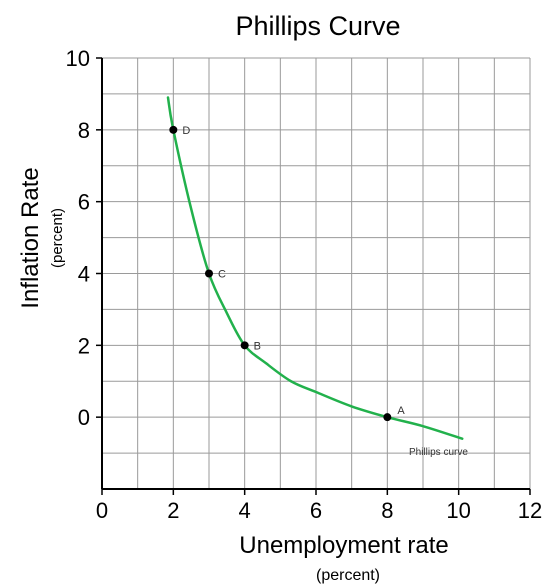  What do you see at coordinates (84, 130) in the screenshot?
I see `y-tick-label: 8` at bounding box center [84, 130].